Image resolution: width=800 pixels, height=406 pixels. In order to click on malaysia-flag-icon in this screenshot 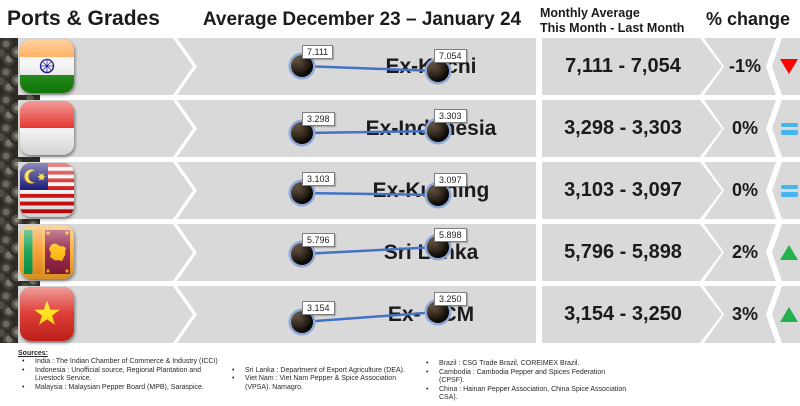, I will do `click(47, 190)`.